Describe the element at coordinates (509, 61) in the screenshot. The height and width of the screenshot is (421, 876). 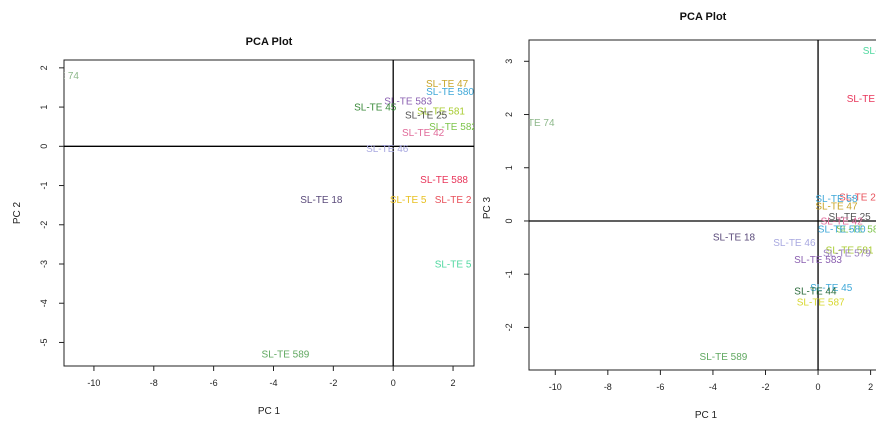
I see `y-tick-label: 3` at that location.